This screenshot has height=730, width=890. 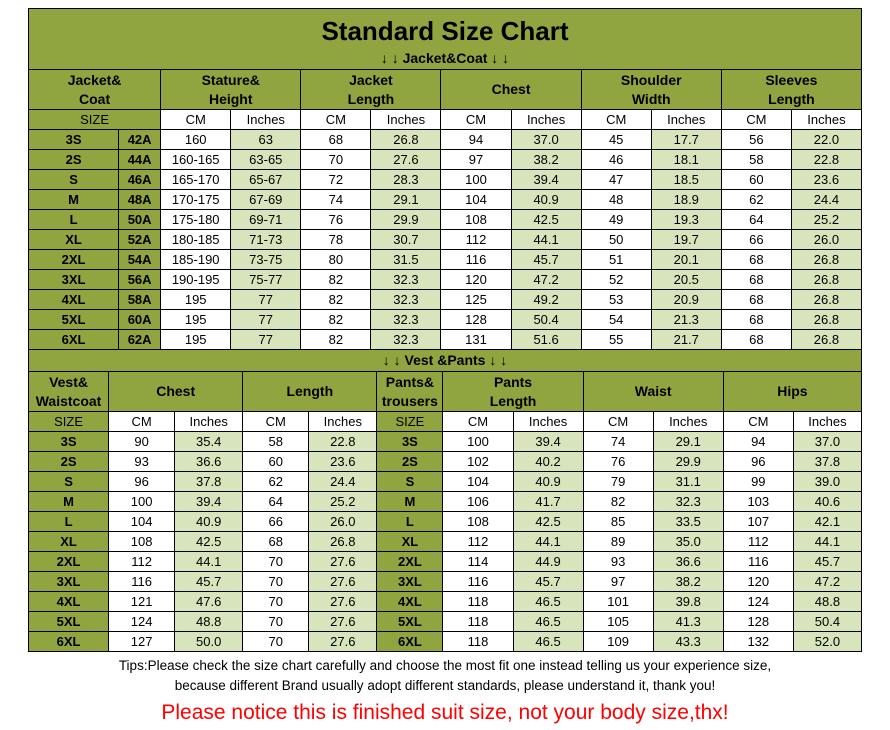 What do you see at coordinates (618, 521) in the screenshot?
I see `cm-value-cell: 85` at bounding box center [618, 521].